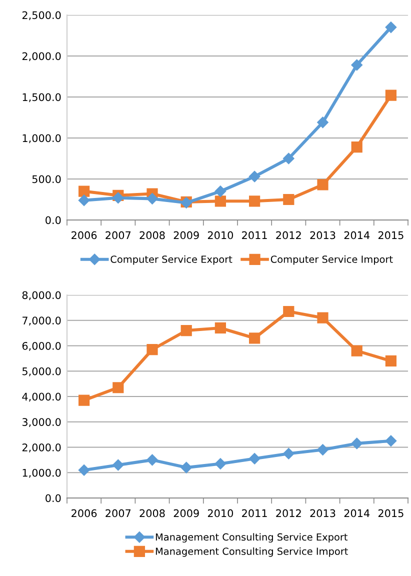  I want to click on legend-label: Management Consulting Service Export, so click(252, 538).